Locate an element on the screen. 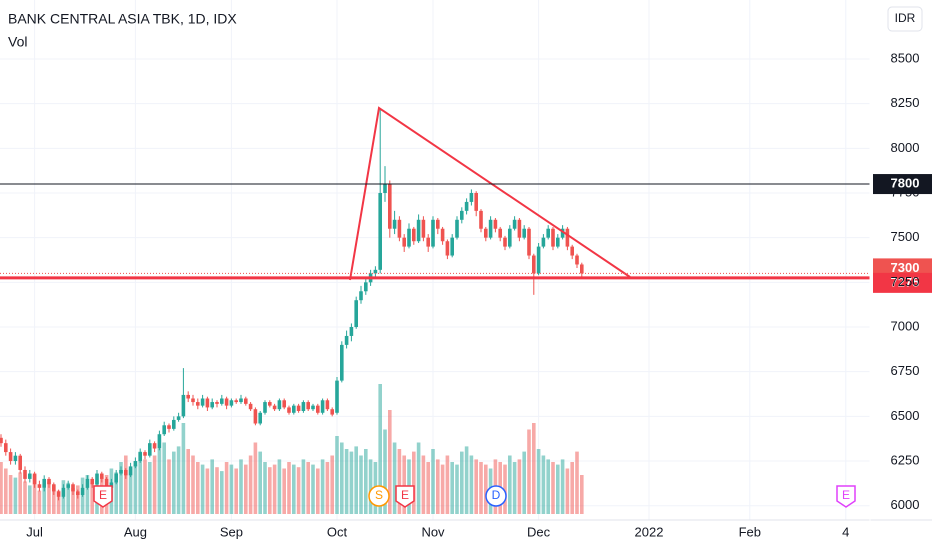 The width and height of the screenshot is (932, 550). currency-box is located at coordinates (905, 19).